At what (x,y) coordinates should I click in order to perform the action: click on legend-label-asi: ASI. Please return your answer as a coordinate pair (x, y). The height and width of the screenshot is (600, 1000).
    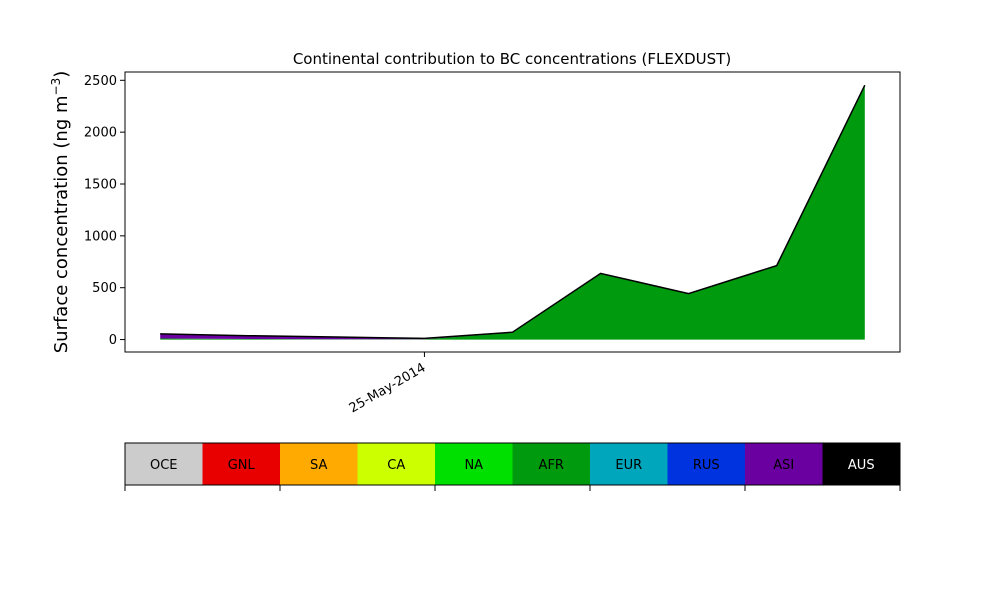
    Looking at the image, I should click on (783, 465).